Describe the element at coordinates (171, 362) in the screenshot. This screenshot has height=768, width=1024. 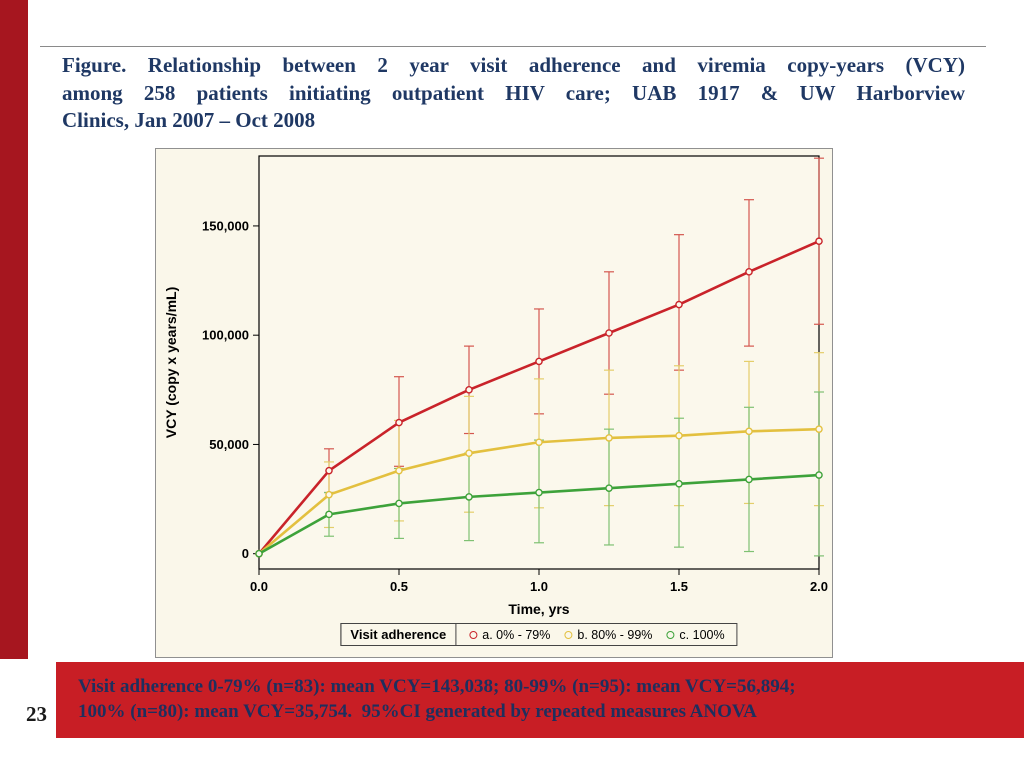
I see `y-axis-label: VCY (copy x years/mL)` at that location.